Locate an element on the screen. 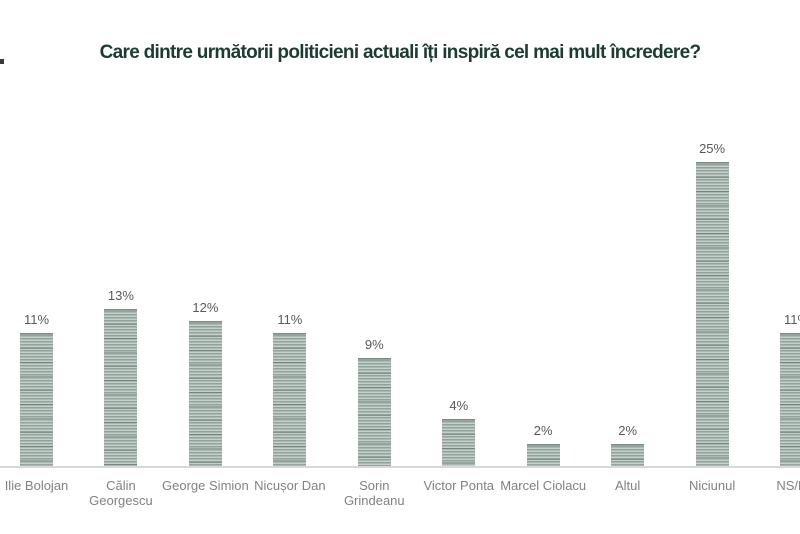 This screenshot has height=534, width=800. x-axis-category-label: Călin Georgescu is located at coordinates (121, 493).